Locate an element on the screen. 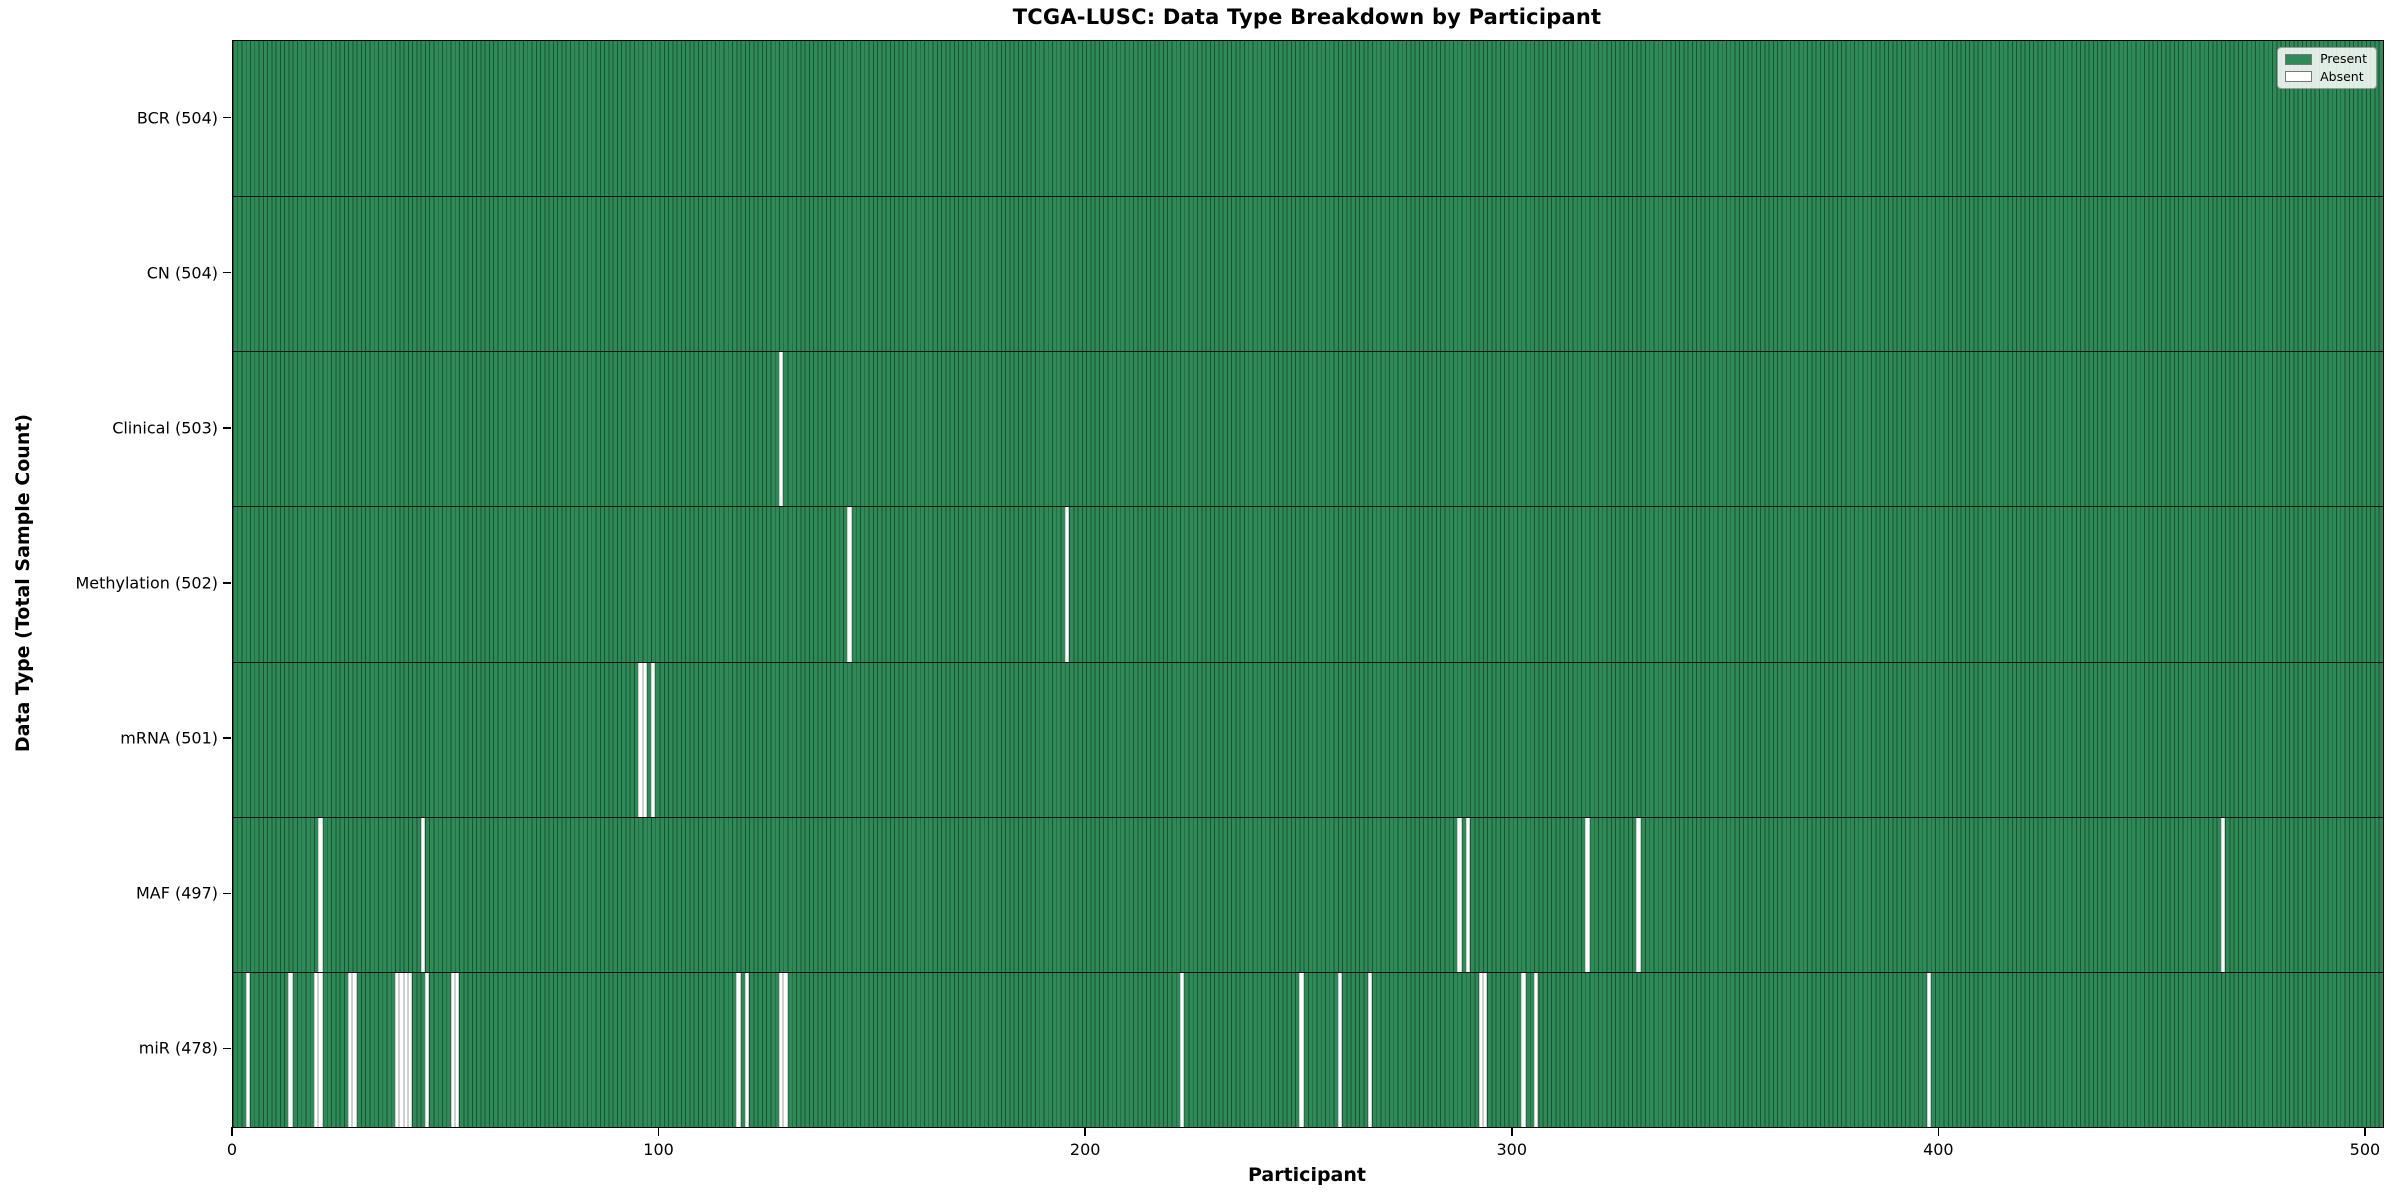  x-tick-label-500: 500 is located at coordinates (2365, 1149).